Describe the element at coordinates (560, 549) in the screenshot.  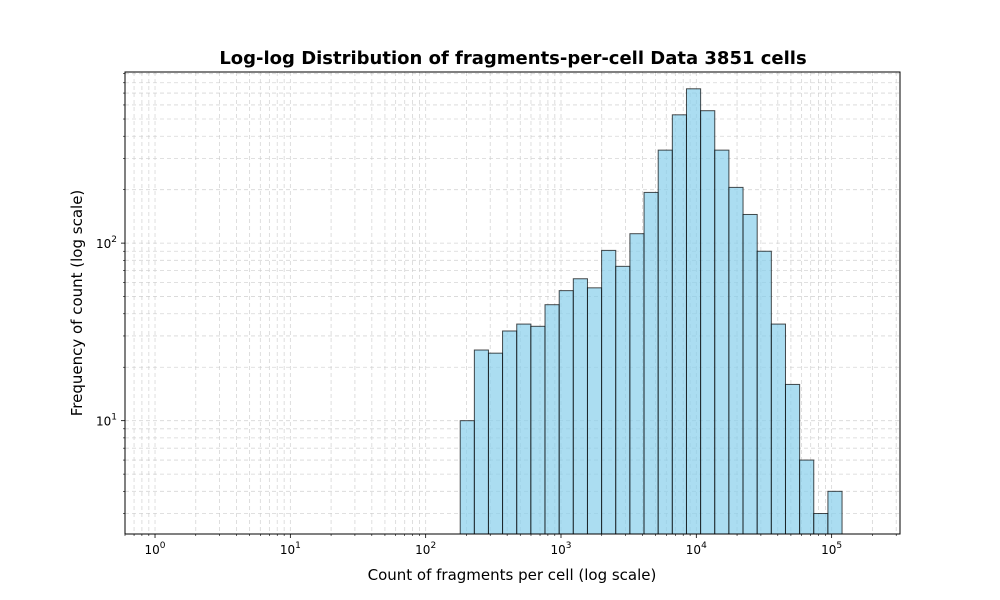
I see `x-tick-label: 10³` at that location.